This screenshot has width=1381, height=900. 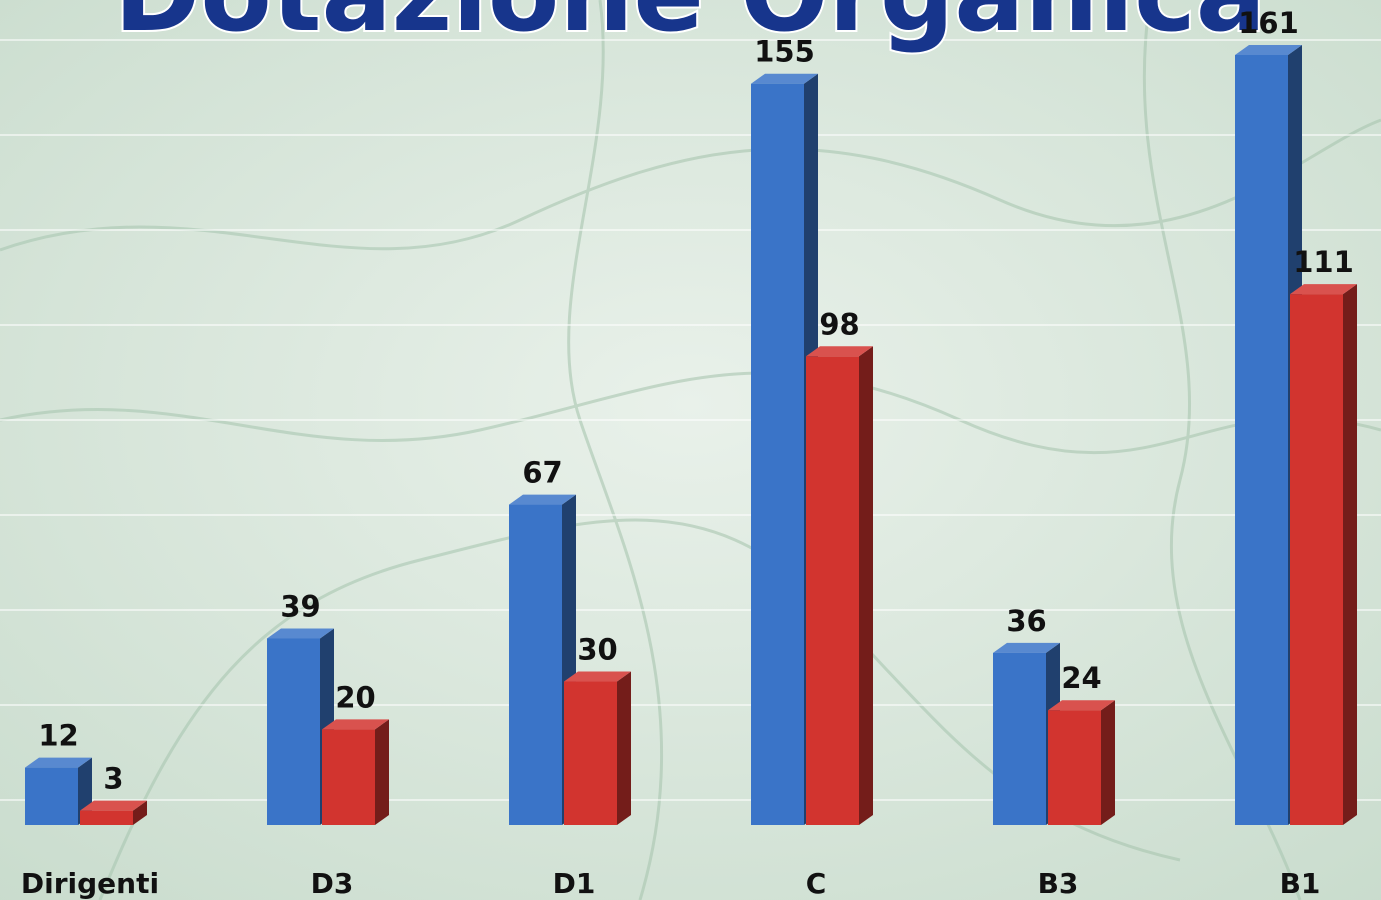 What do you see at coordinates (355, 697) in the screenshot?
I see `data-label: 20` at bounding box center [355, 697].